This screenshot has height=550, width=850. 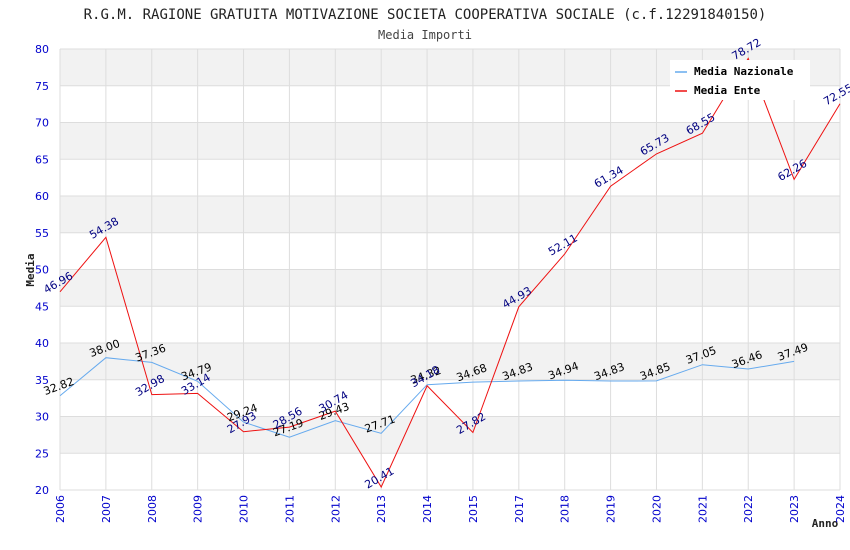 I want to click on chart-subtitle: Media Importi, so click(x=425, y=35).